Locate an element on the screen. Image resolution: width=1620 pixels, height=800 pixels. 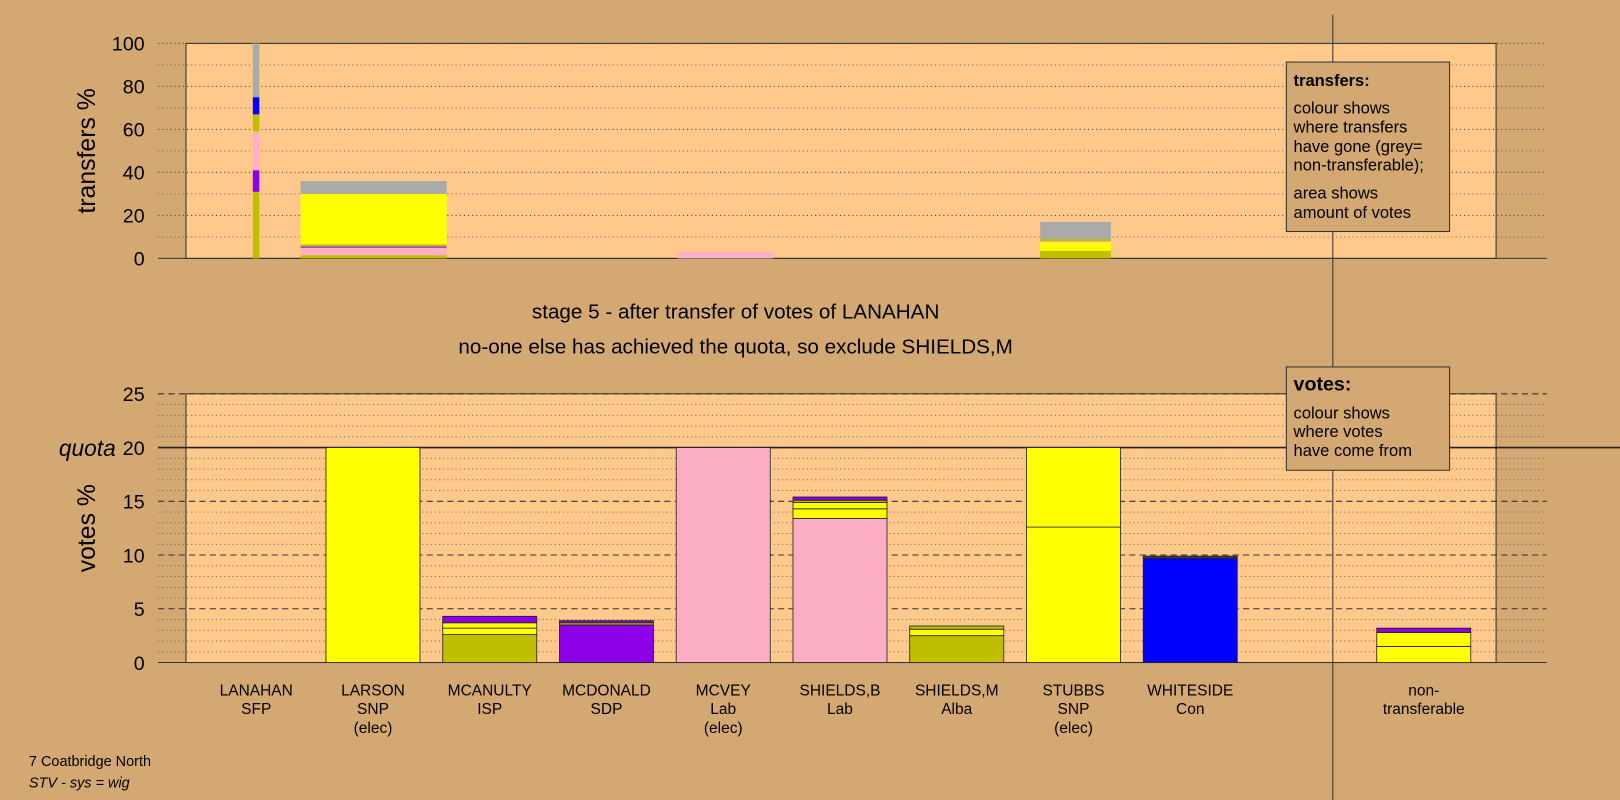
x-tick-label: MCDONALD is located at coordinates (606, 691).